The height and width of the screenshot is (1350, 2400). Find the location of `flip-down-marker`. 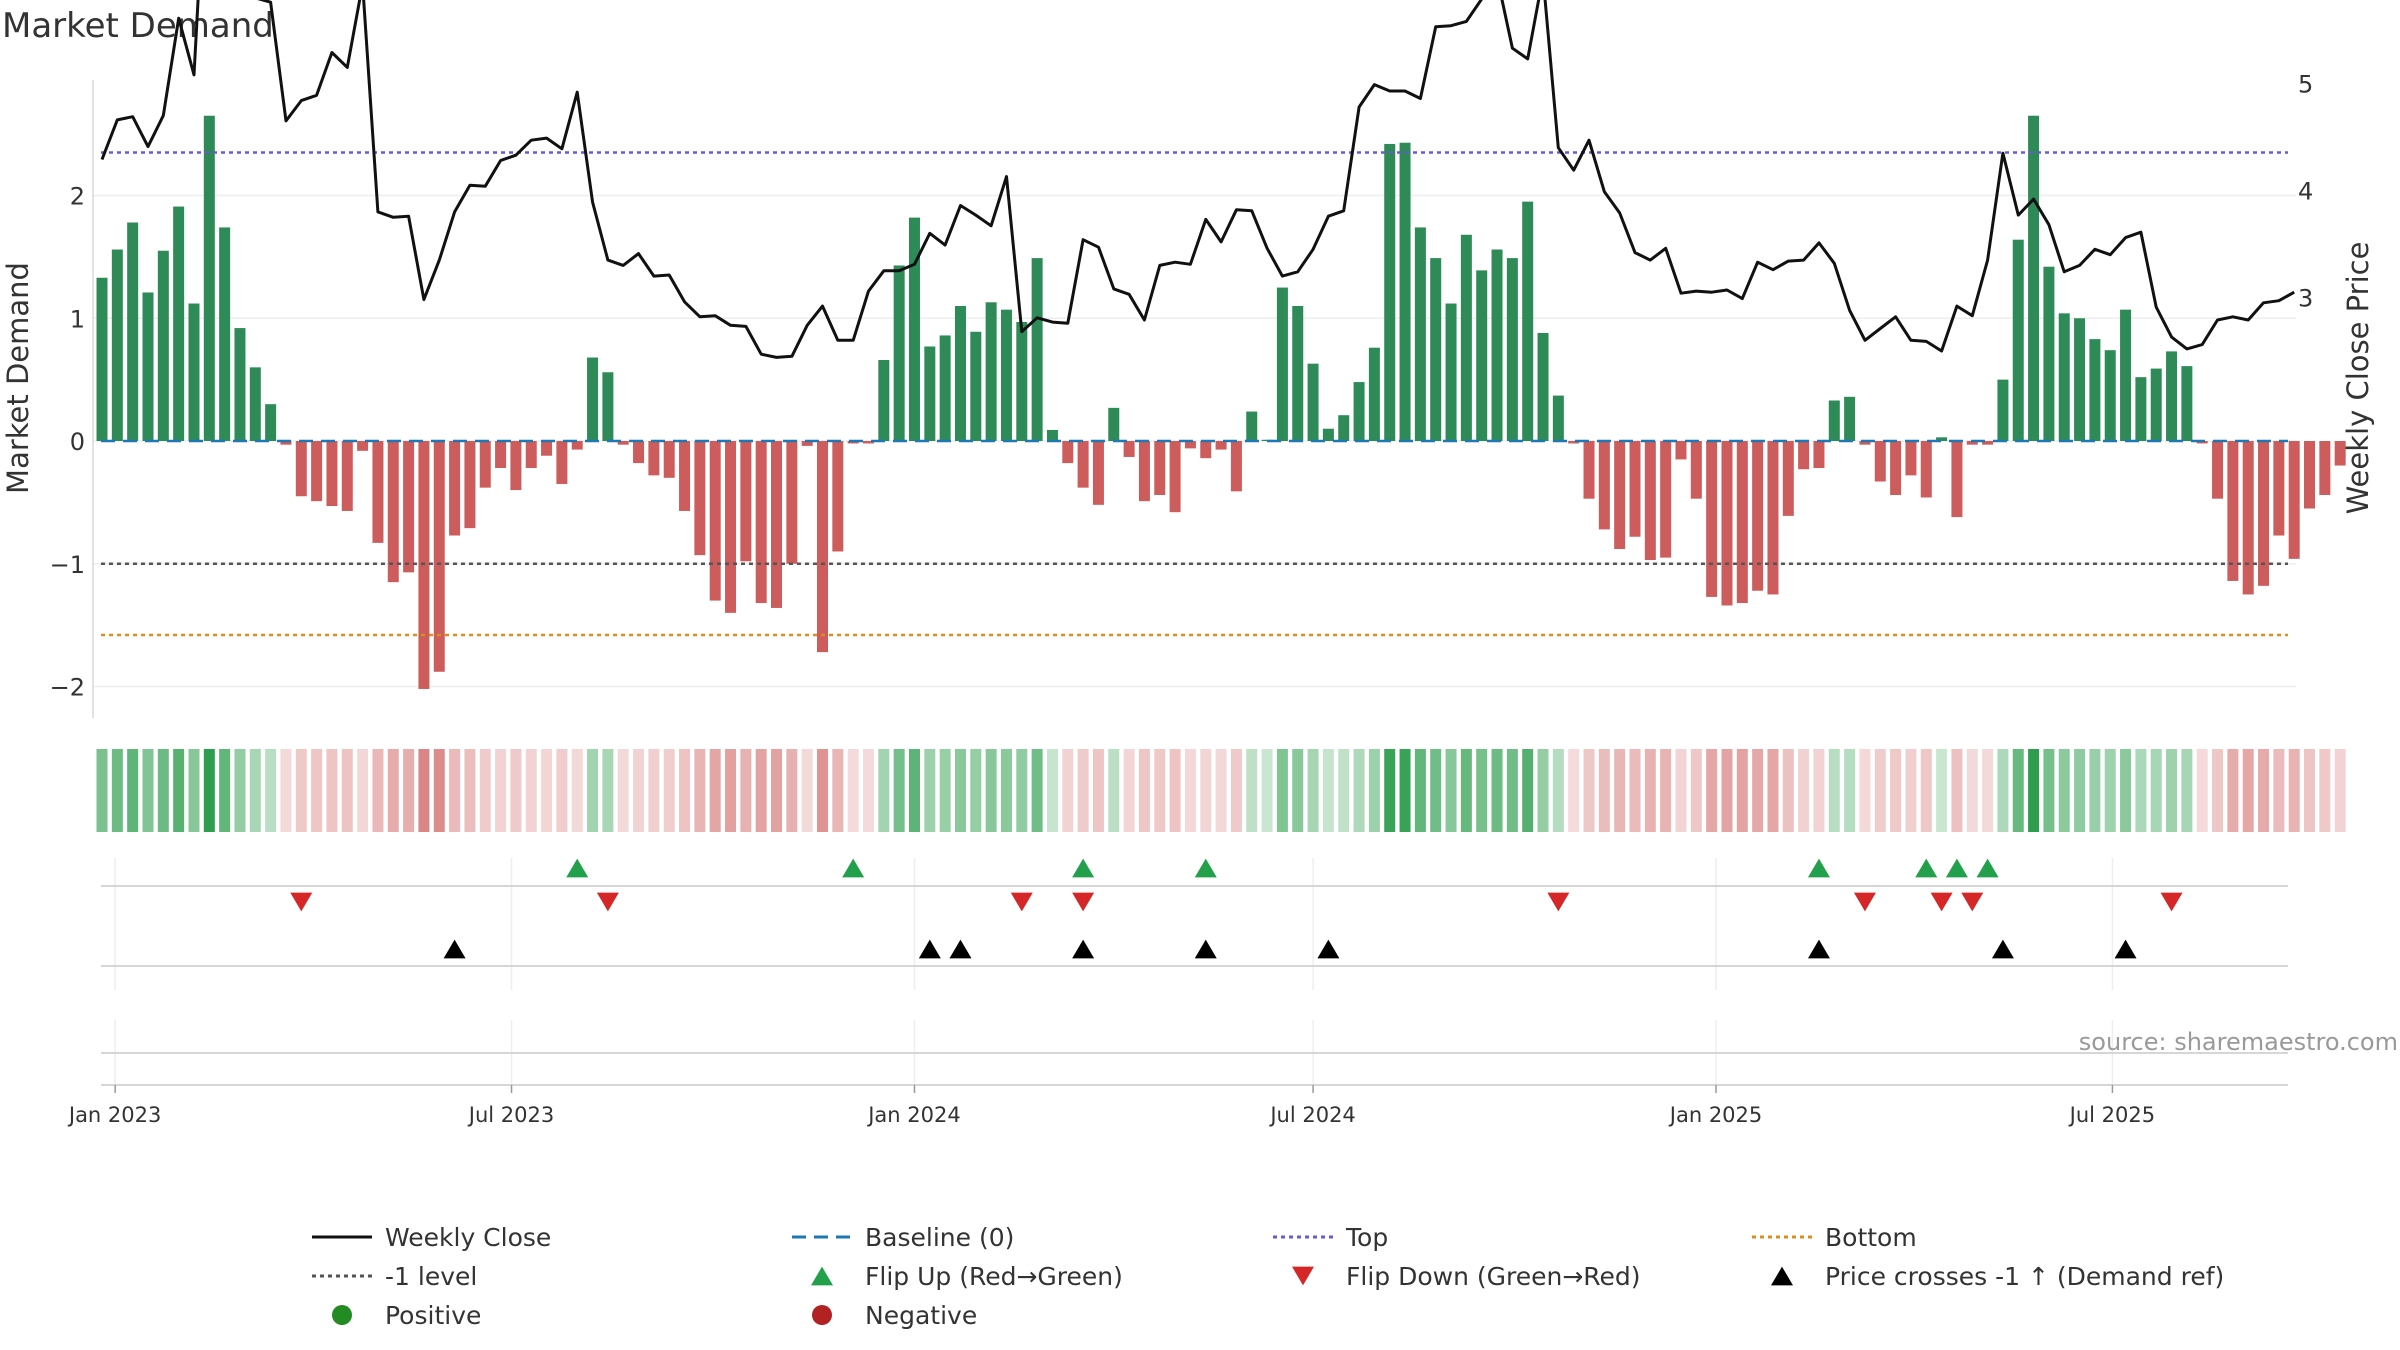

flip-down-marker is located at coordinates (1021, 902).